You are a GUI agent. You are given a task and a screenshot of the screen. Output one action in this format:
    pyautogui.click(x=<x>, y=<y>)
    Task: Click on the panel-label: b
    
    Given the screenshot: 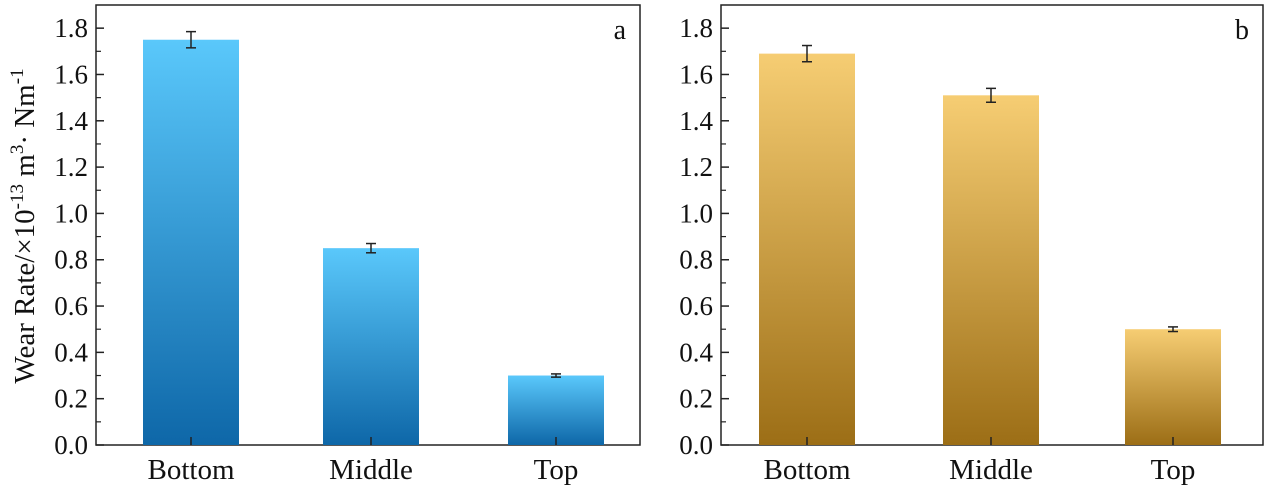 What is the action you would take?
    pyautogui.click(x=1242, y=30)
    